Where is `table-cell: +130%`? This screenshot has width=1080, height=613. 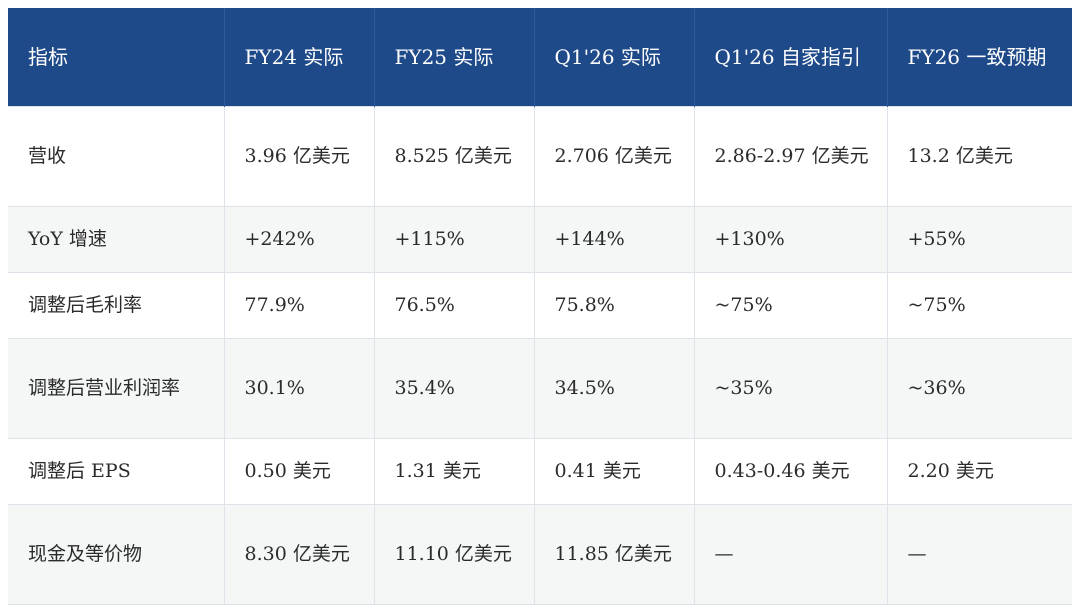 table-cell: +130% is located at coordinates (790, 239).